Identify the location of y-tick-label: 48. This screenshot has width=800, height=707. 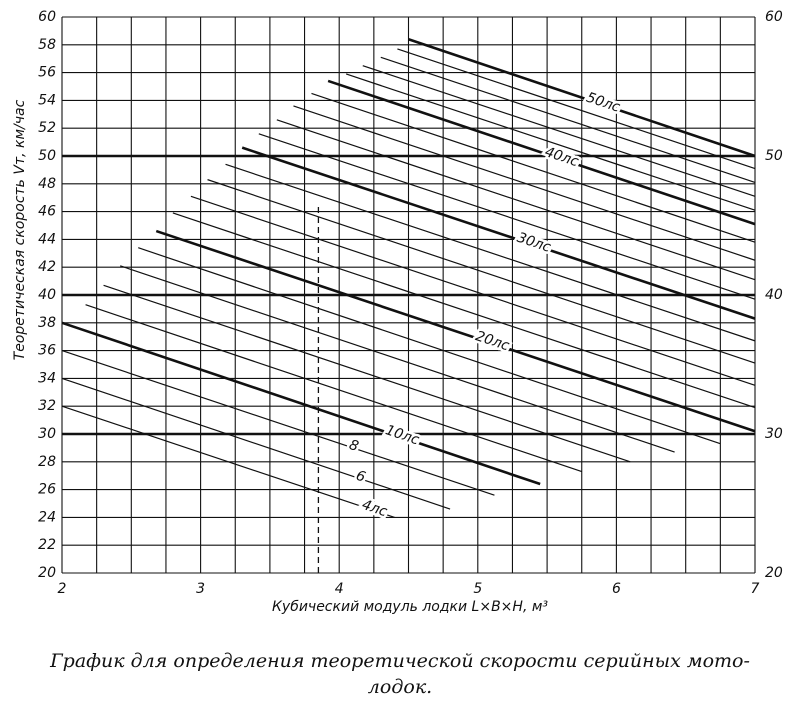
(47, 184).